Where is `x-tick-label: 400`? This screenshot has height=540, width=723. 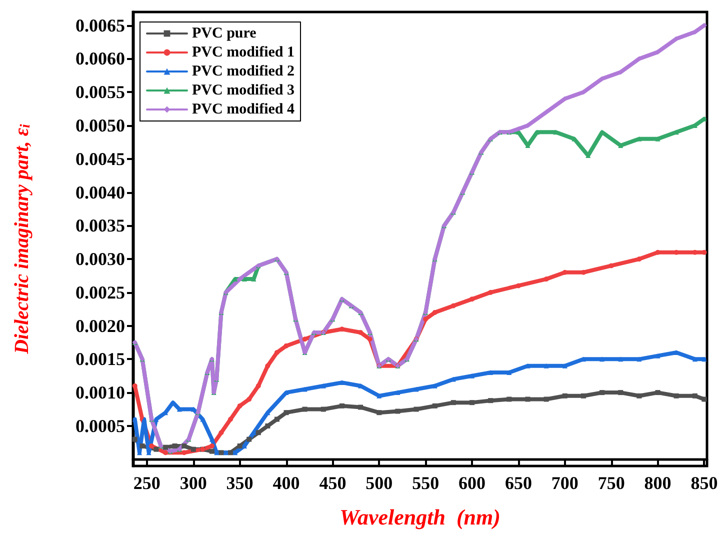
x-tick-label: 400 is located at coordinates (286, 483).